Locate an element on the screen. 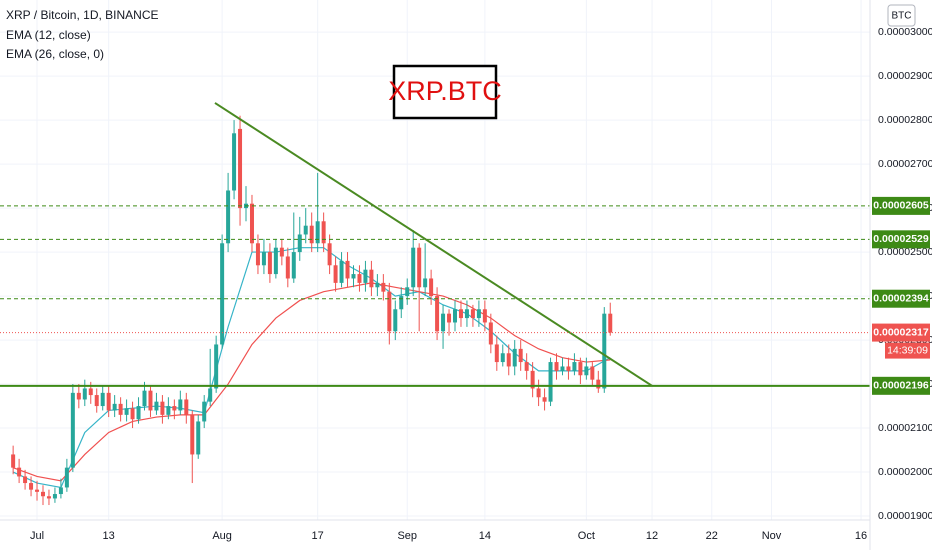 The image size is (932, 550). y-tick-label: 0.00002900 is located at coordinates (905, 76).